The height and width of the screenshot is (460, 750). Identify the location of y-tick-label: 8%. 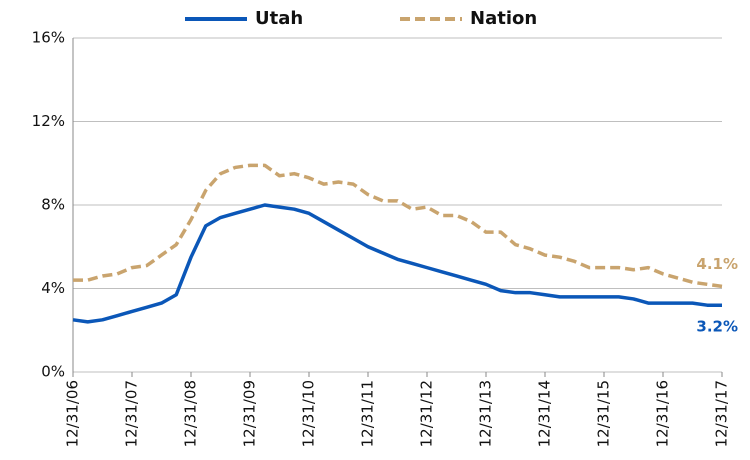
(53, 205).